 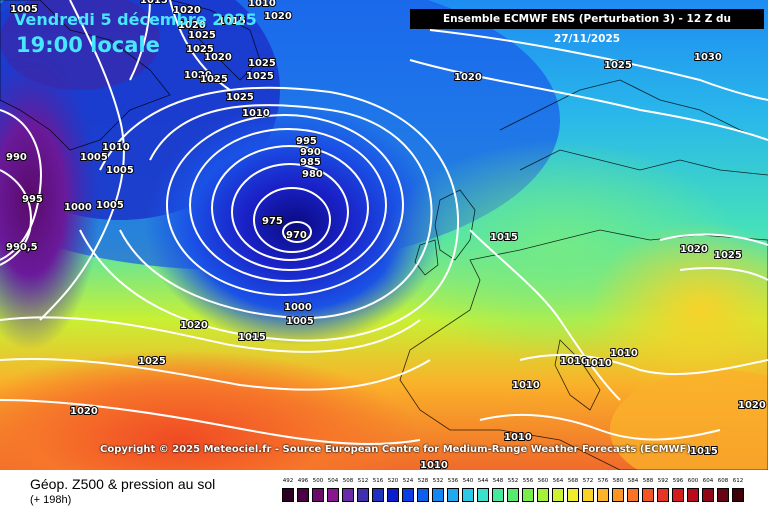 What do you see at coordinates (543, 481) in the screenshot?
I see `legend-tick-label: 560` at bounding box center [543, 481].